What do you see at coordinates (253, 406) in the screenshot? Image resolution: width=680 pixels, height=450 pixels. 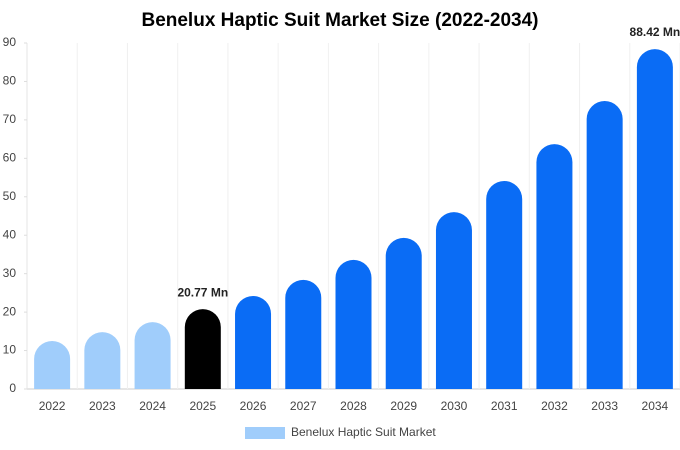 I see `x-tick-label: 2026` at bounding box center [253, 406].